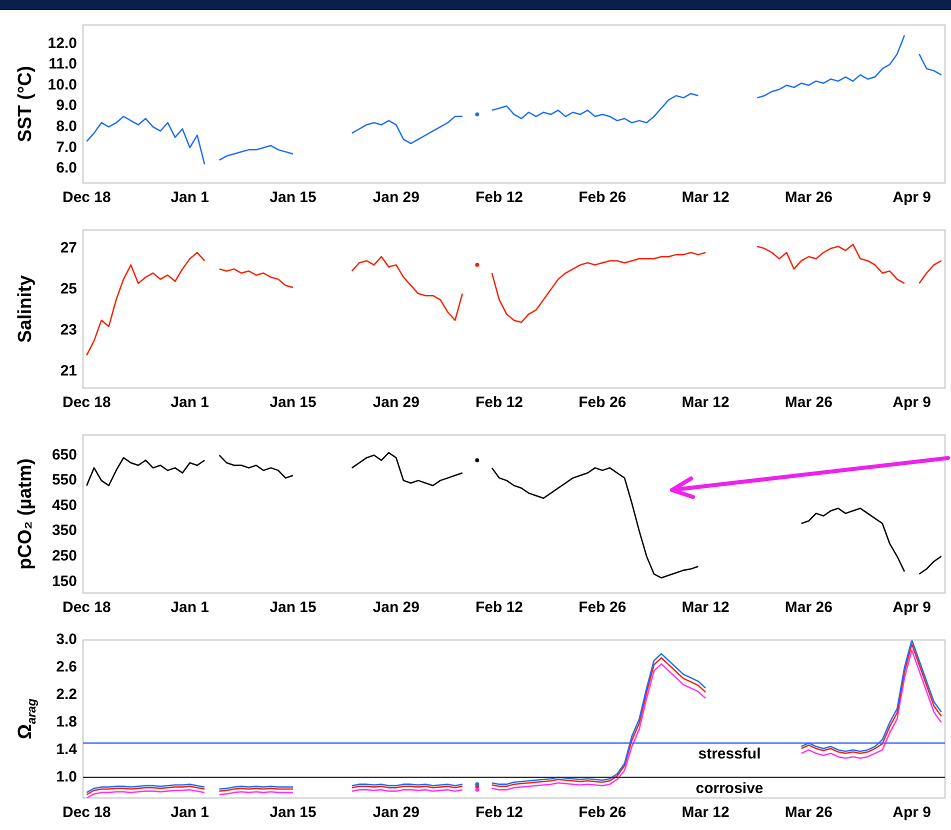  Describe the element at coordinates (64, 531) in the screenshot. I see `y-tick-label: 350` at that location.